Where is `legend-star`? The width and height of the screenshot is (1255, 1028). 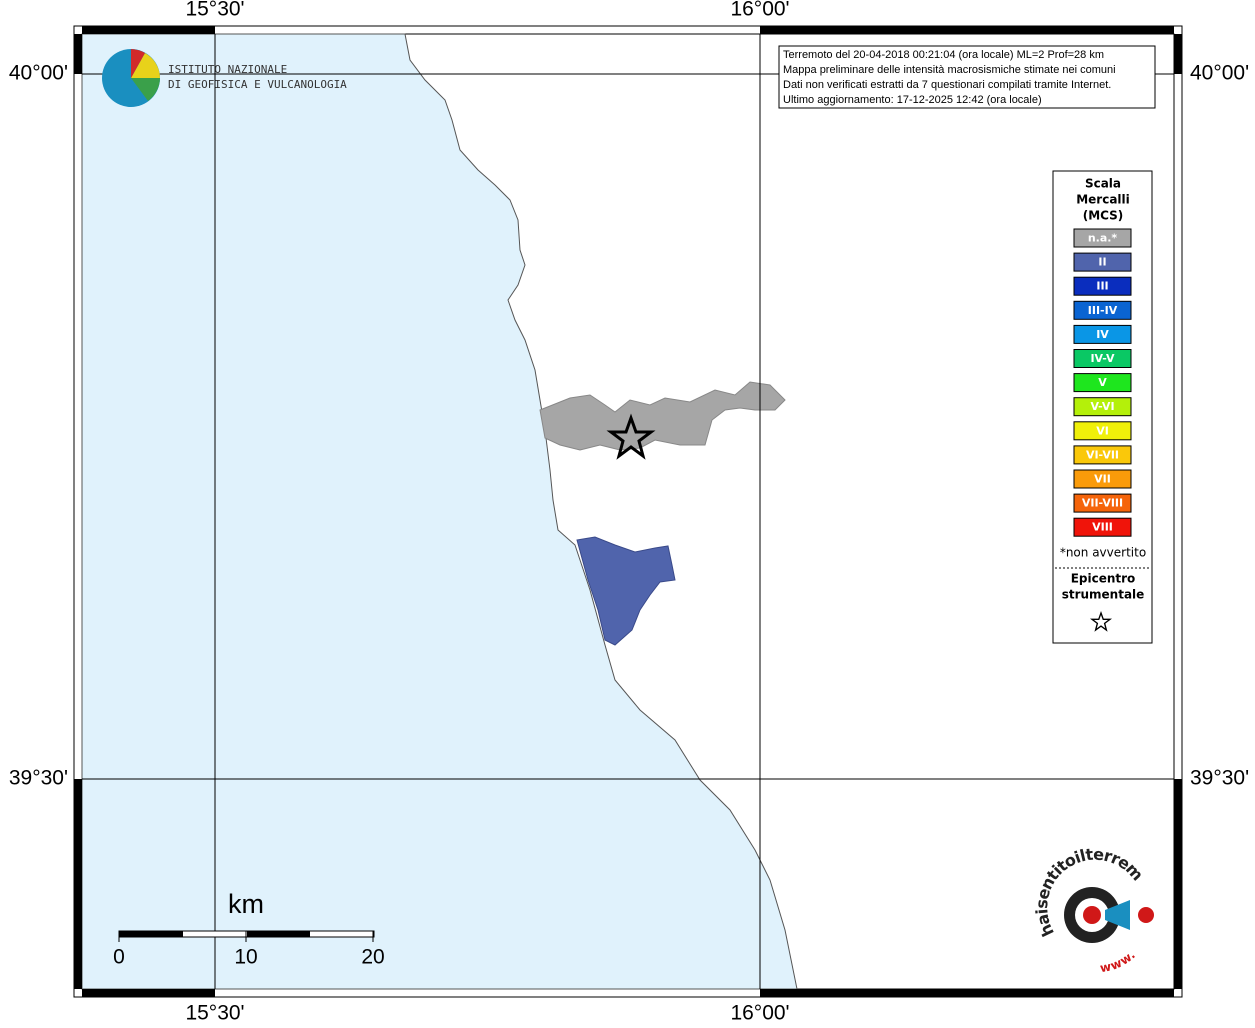 legend-star is located at coordinates (1101, 621).